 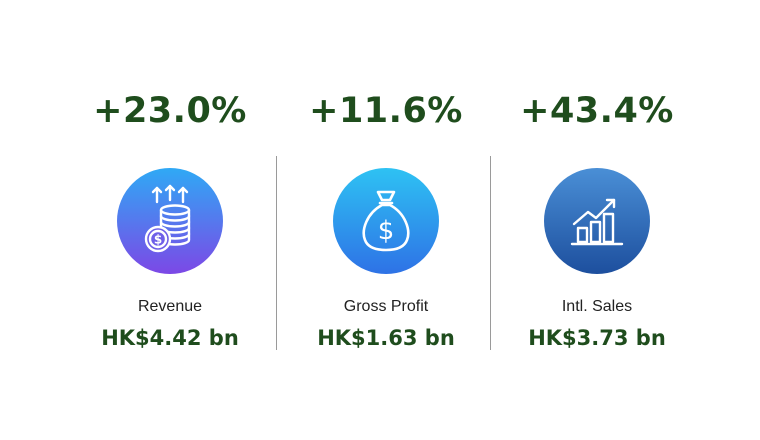 I want to click on coins-stack-arrows-up-icon: $, so click(x=170, y=221).